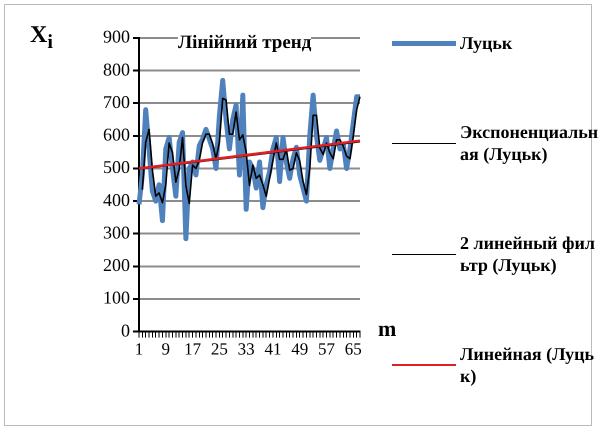 The width and height of the screenshot is (612, 432). Describe the element at coordinates (116, 102) in the screenshot. I see `y-tick-label: 700` at that location.